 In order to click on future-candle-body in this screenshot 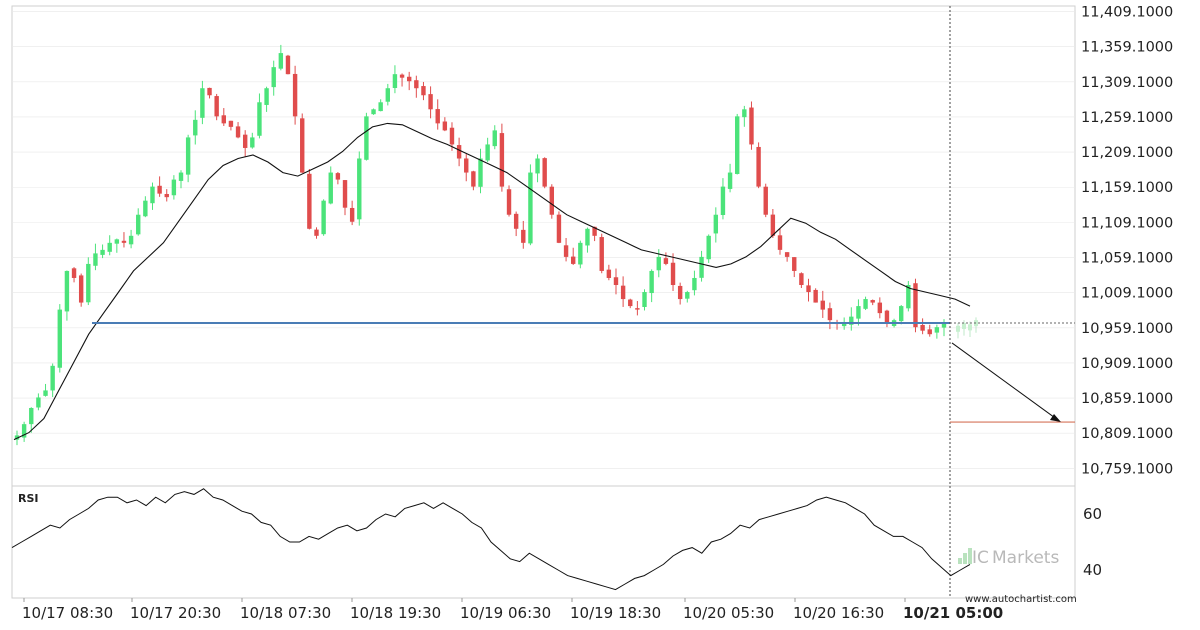, I will do `click(958, 328)`.